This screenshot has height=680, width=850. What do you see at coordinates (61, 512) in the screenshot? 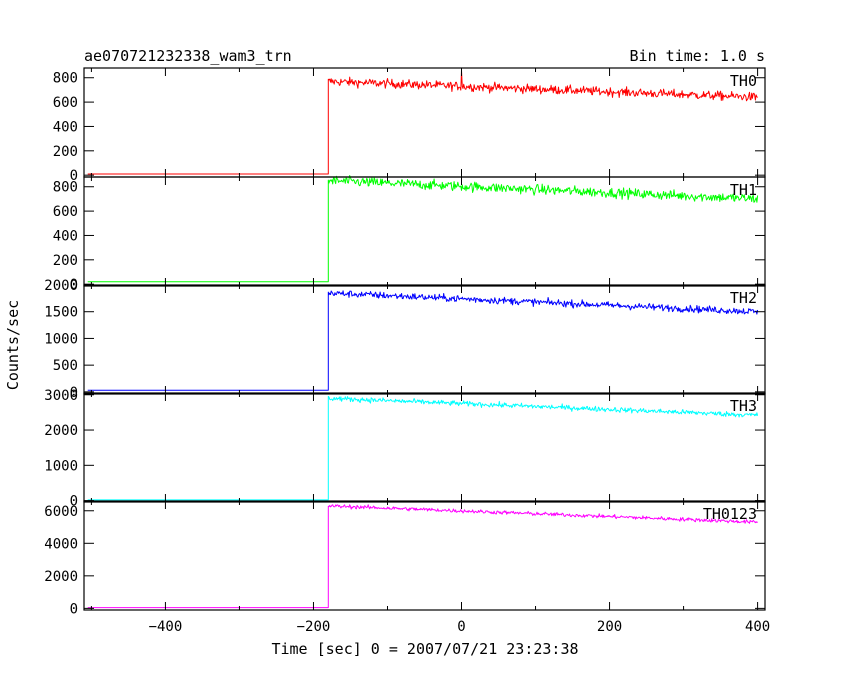
I see `y-tick-label: 6000` at bounding box center [61, 512].